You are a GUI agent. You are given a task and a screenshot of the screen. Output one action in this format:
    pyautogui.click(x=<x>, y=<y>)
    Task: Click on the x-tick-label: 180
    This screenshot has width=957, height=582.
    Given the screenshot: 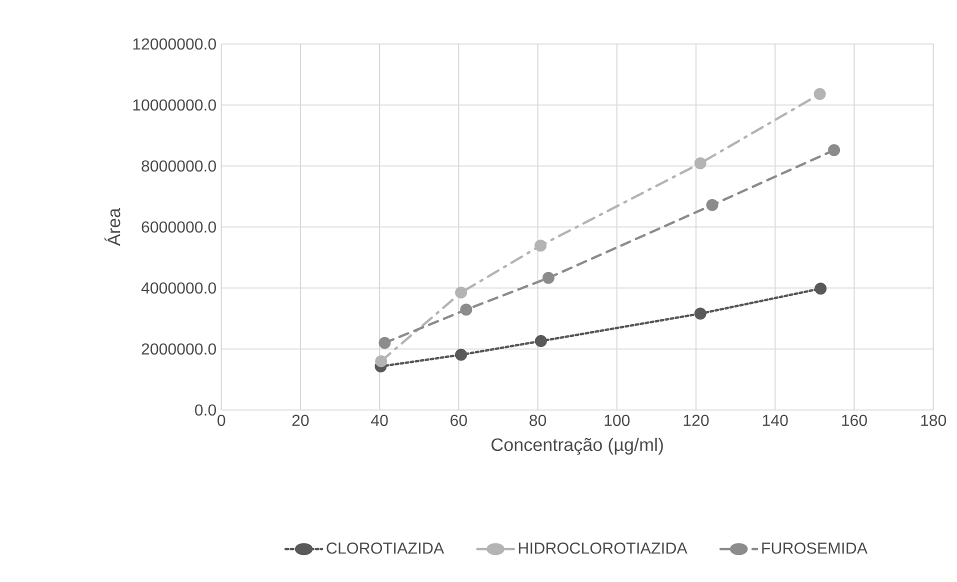 What is the action you would take?
    pyautogui.click(x=933, y=420)
    